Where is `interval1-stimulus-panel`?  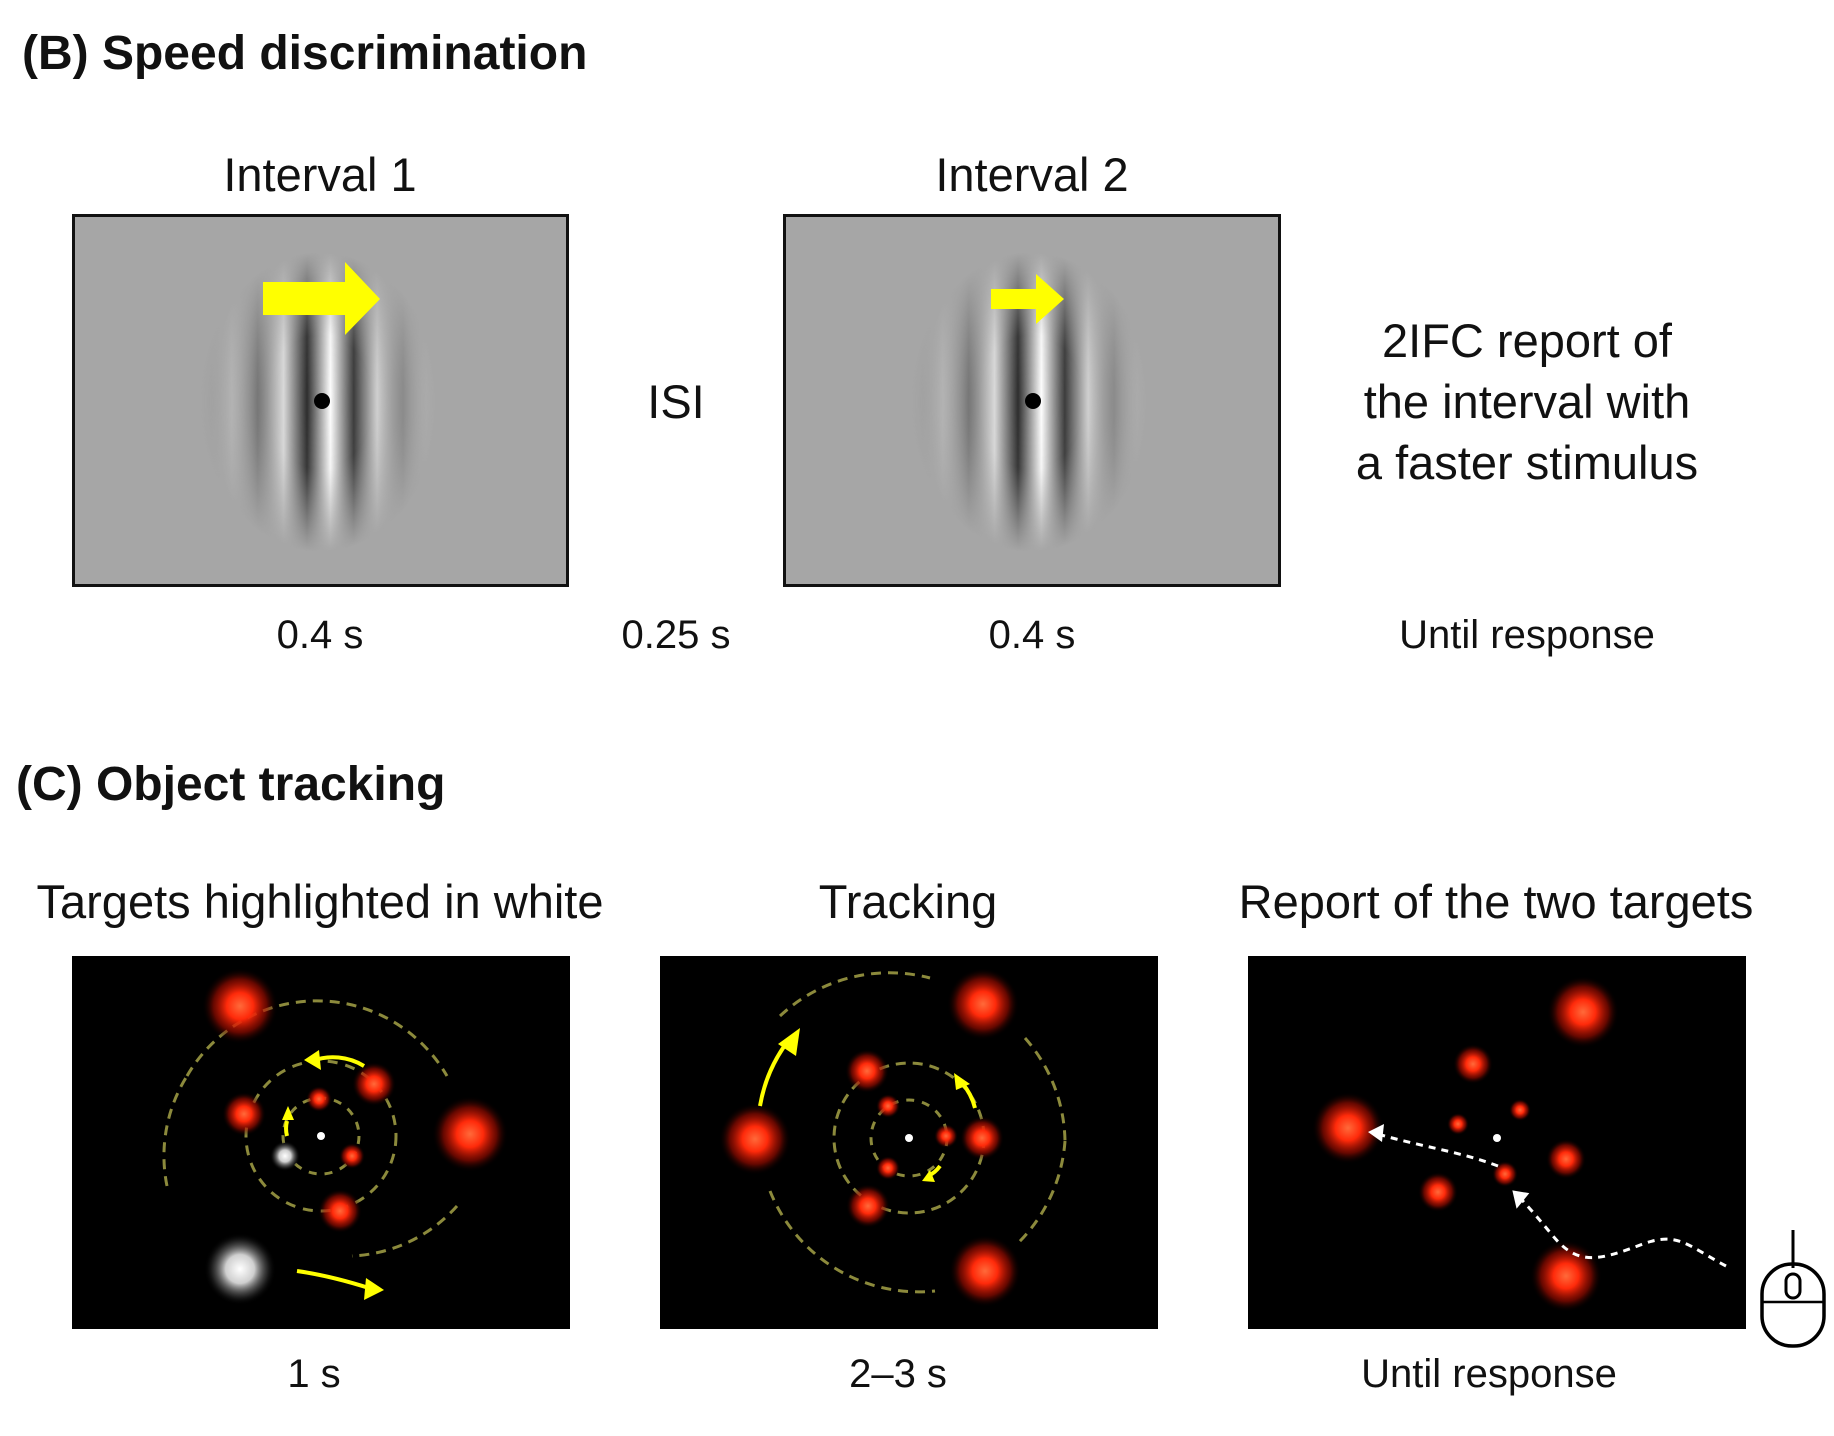 interval1-stimulus-panel is located at coordinates (320, 400).